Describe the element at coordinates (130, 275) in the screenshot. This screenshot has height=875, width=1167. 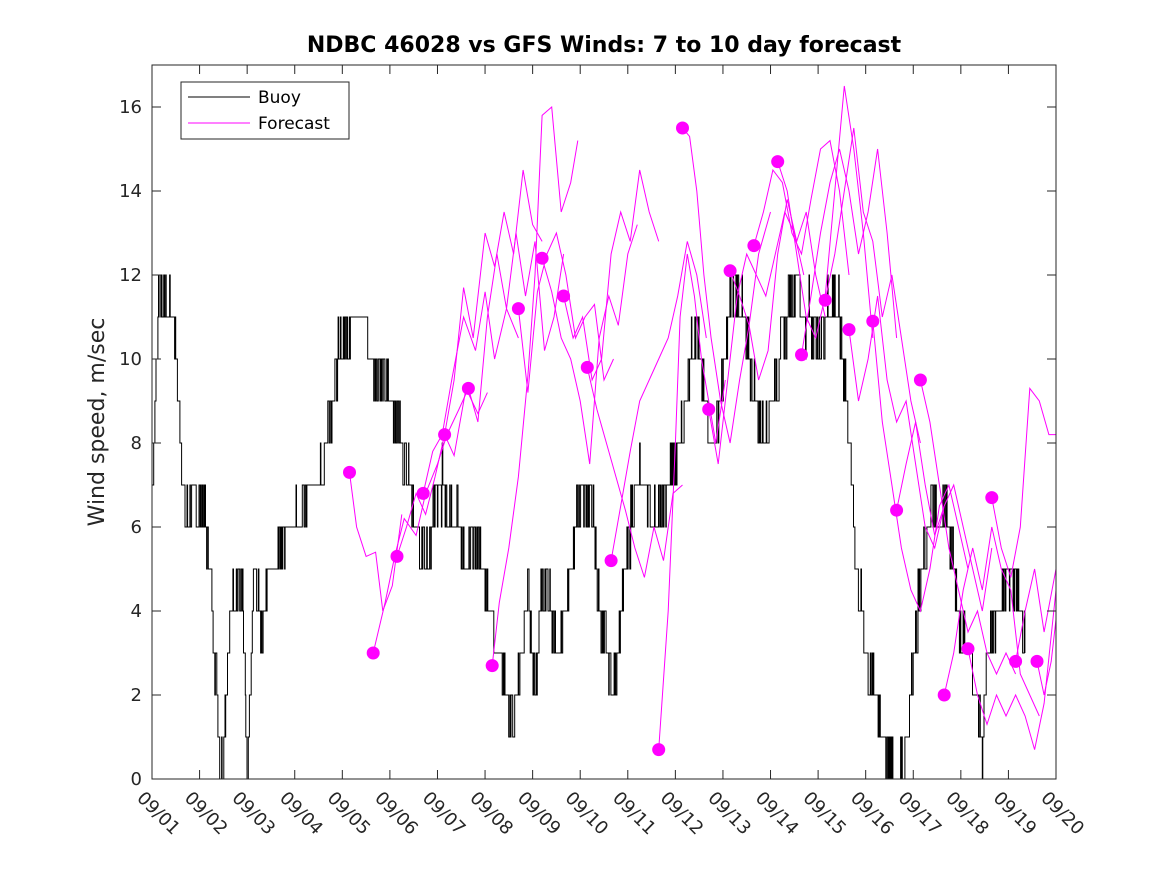
I see `y-tick-label: 12` at that location.